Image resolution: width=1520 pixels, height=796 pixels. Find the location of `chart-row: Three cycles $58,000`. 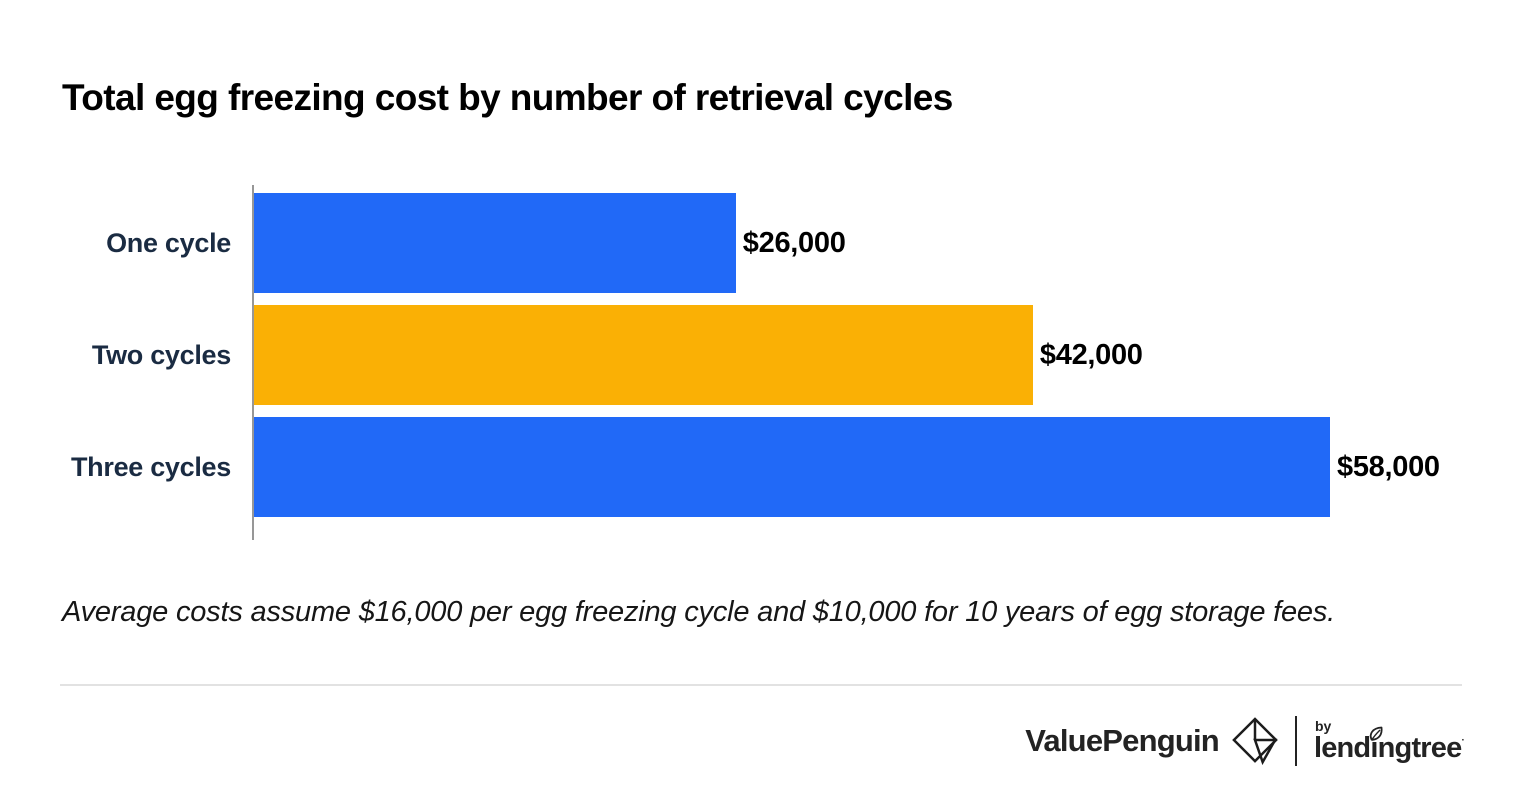

chart-row: Three cycles $58,000 is located at coordinates (730, 467).